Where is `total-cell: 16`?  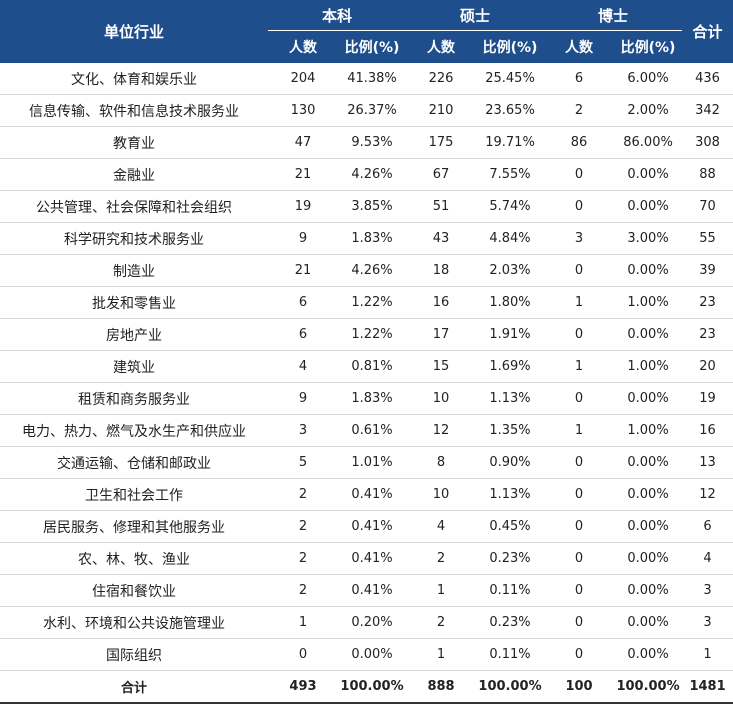
total-cell: 16 is located at coordinates (707, 430).